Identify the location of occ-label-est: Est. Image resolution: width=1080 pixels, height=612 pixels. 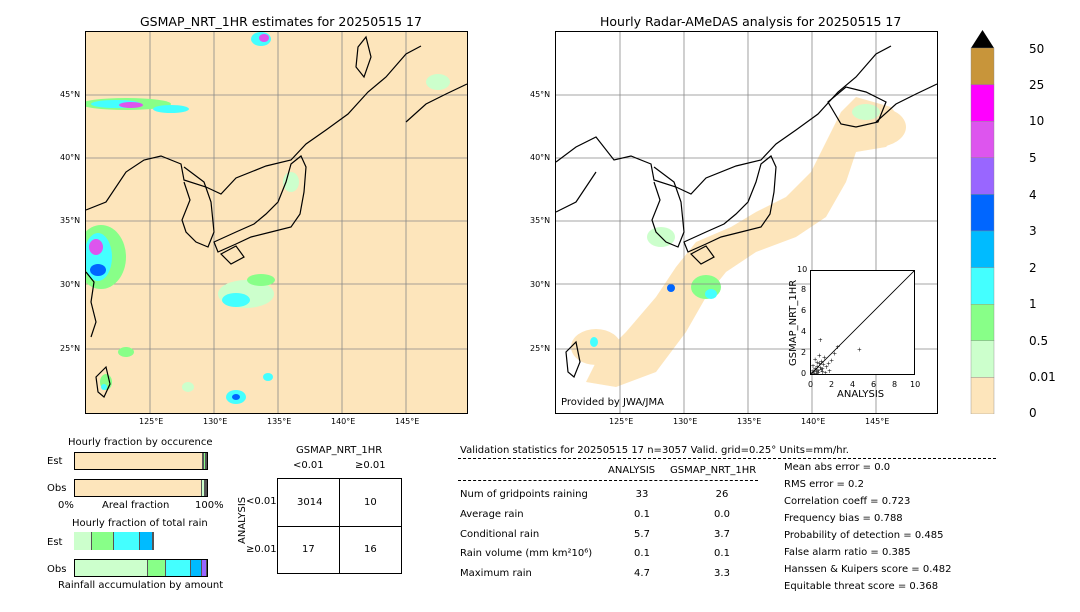
(55, 461).